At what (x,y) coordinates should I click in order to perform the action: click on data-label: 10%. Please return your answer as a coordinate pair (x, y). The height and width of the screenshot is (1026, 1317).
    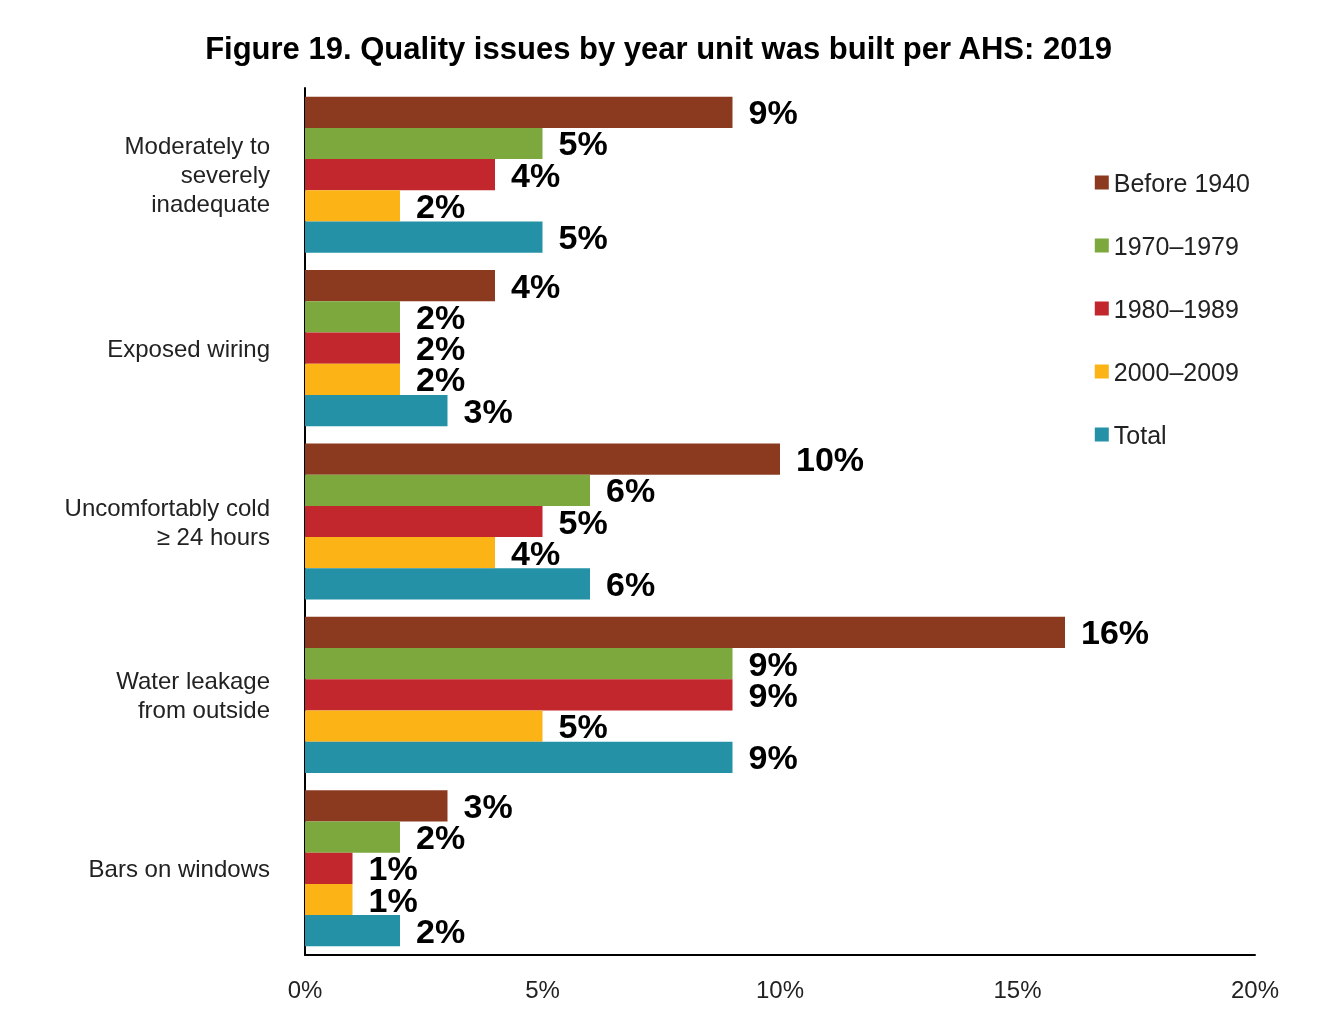
    Looking at the image, I should click on (830, 459).